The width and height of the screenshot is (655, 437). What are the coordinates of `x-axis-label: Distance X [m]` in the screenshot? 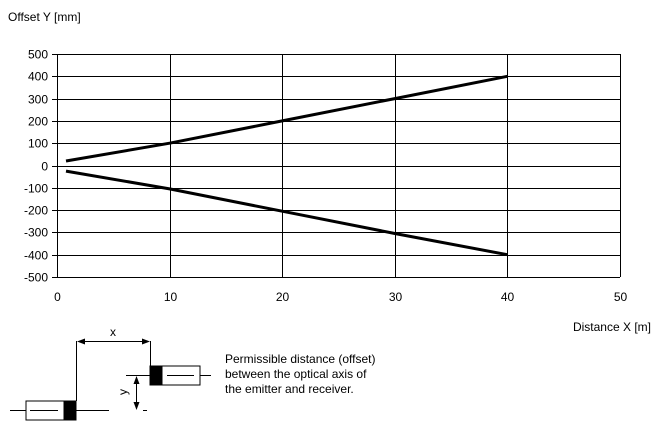 It's located at (612, 327).